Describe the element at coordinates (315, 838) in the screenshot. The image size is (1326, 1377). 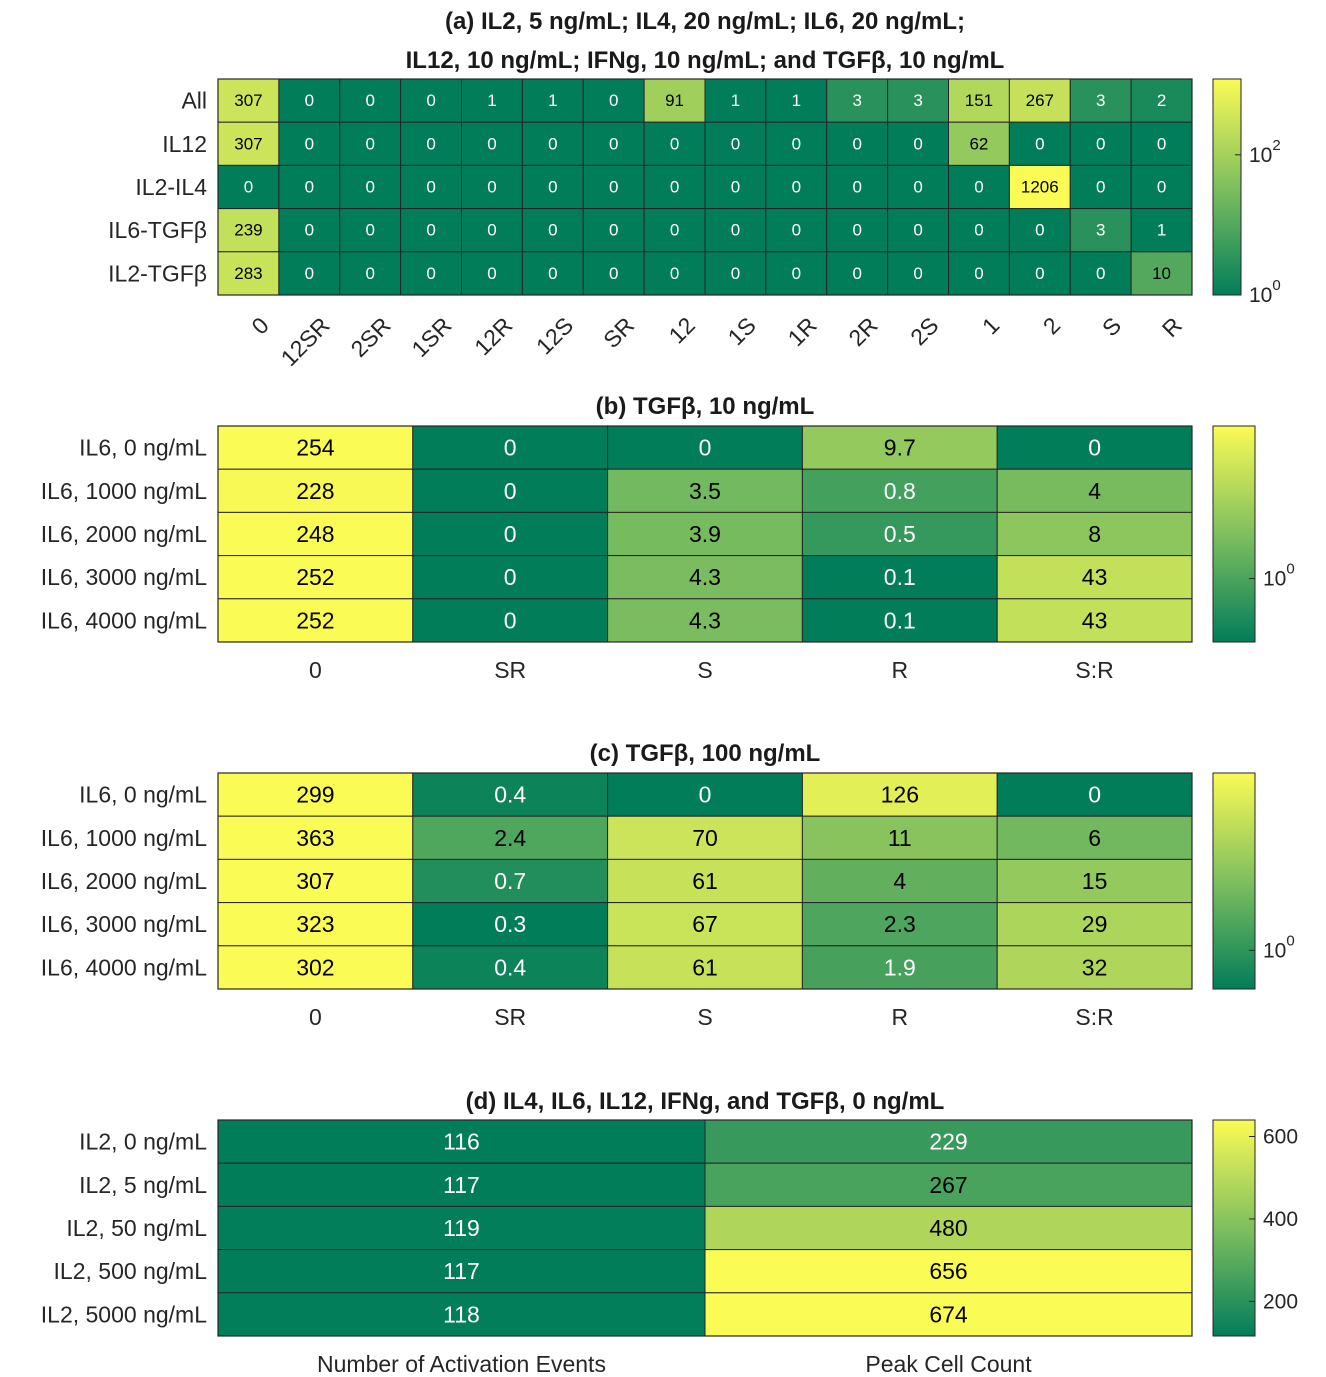
I see `cell-label: 363` at that location.